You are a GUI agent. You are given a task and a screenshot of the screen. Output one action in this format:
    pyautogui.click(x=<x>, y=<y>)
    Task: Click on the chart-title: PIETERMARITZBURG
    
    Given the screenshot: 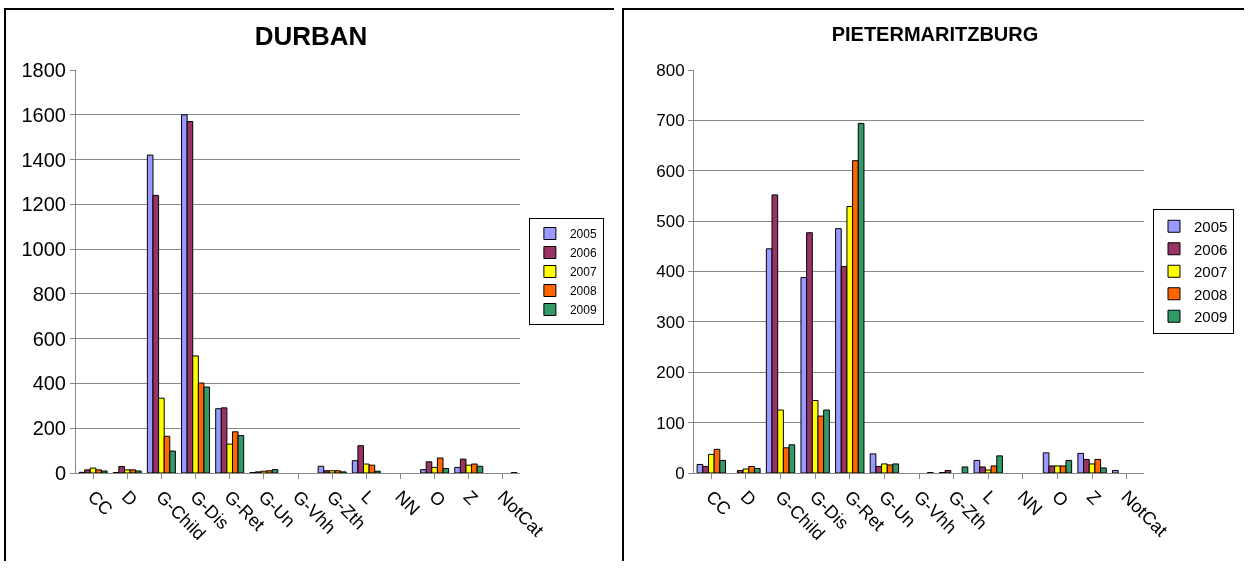 What is the action you would take?
    pyautogui.click(x=935, y=33)
    